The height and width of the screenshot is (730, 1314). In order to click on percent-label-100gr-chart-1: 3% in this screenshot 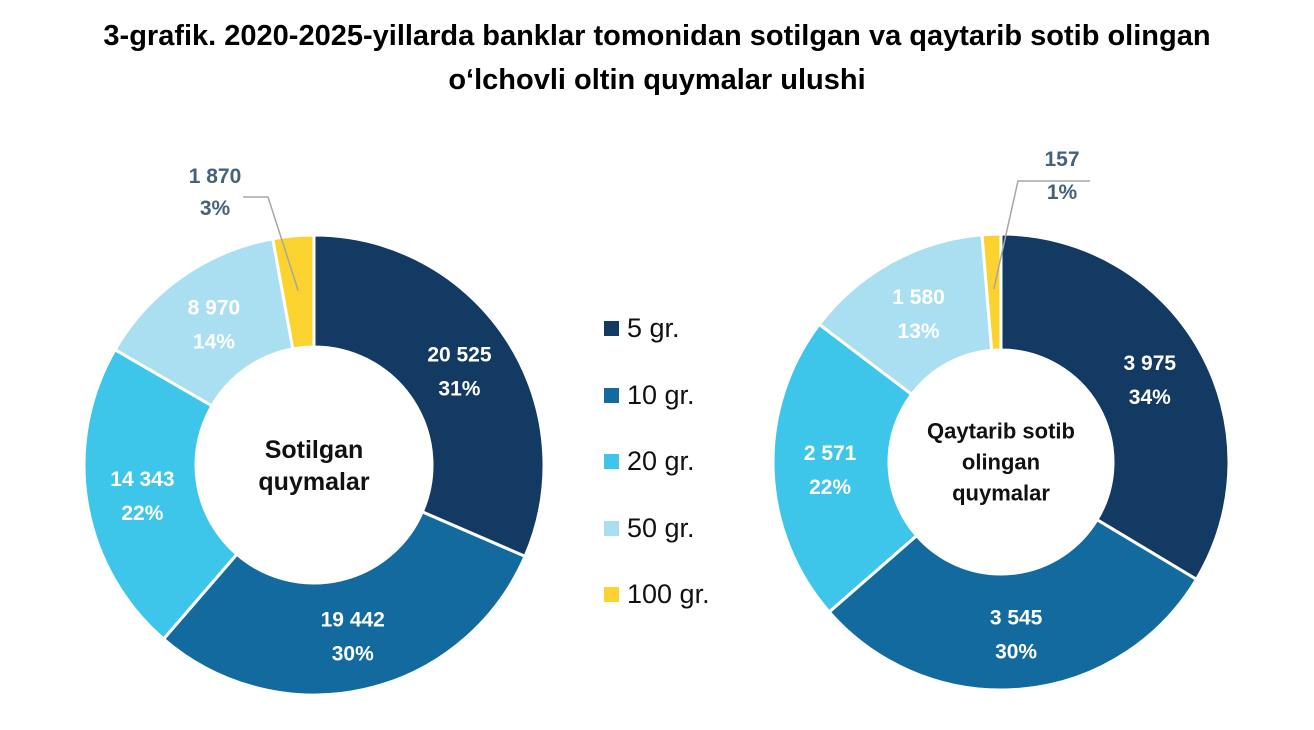, I will do `click(215, 208)`.